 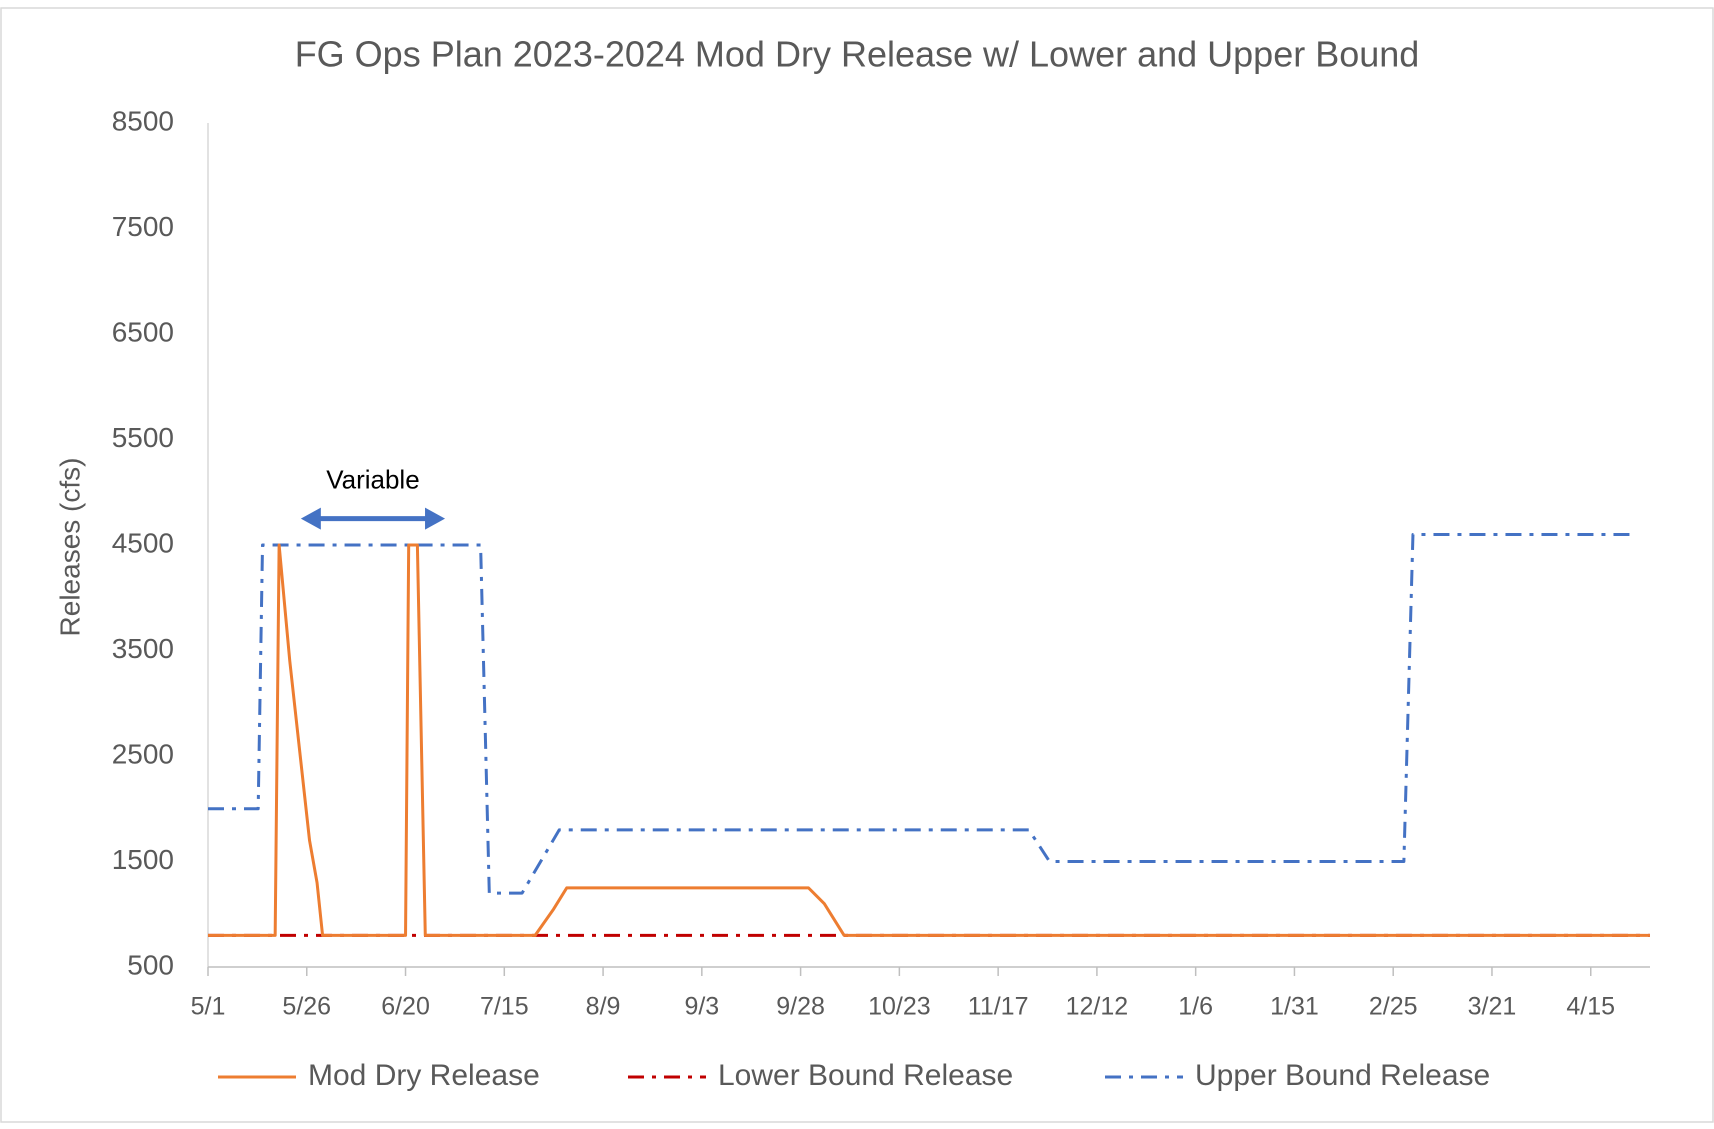 What do you see at coordinates (405, 1007) in the screenshot?
I see `x-tick-label: 6/20` at bounding box center [405, 1007].